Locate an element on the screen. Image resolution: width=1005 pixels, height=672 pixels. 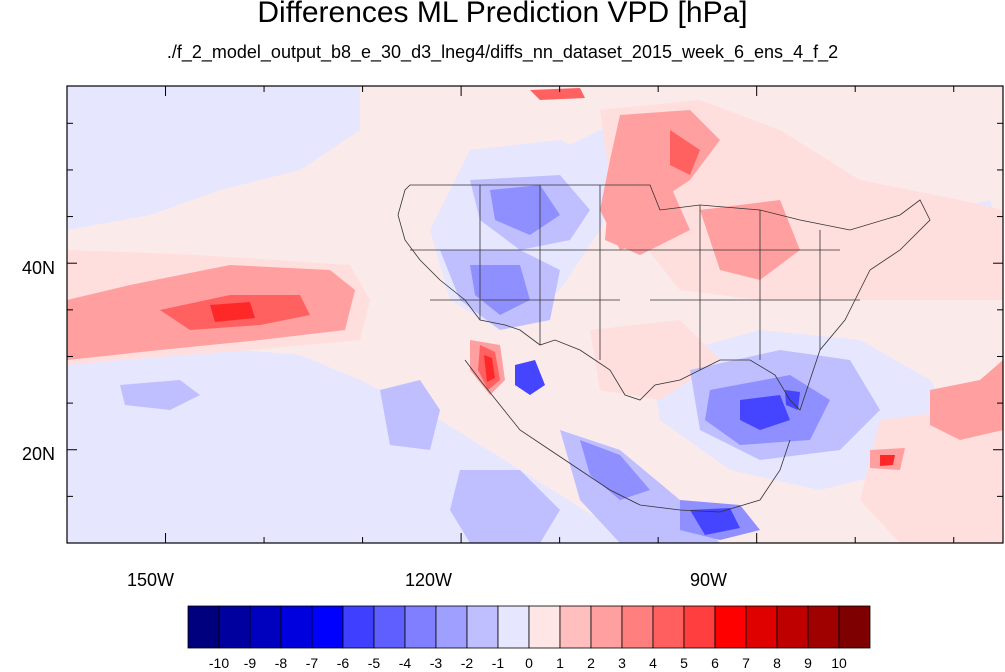
colorbar-tick-label: -9 is located at coordinates (250, 663).